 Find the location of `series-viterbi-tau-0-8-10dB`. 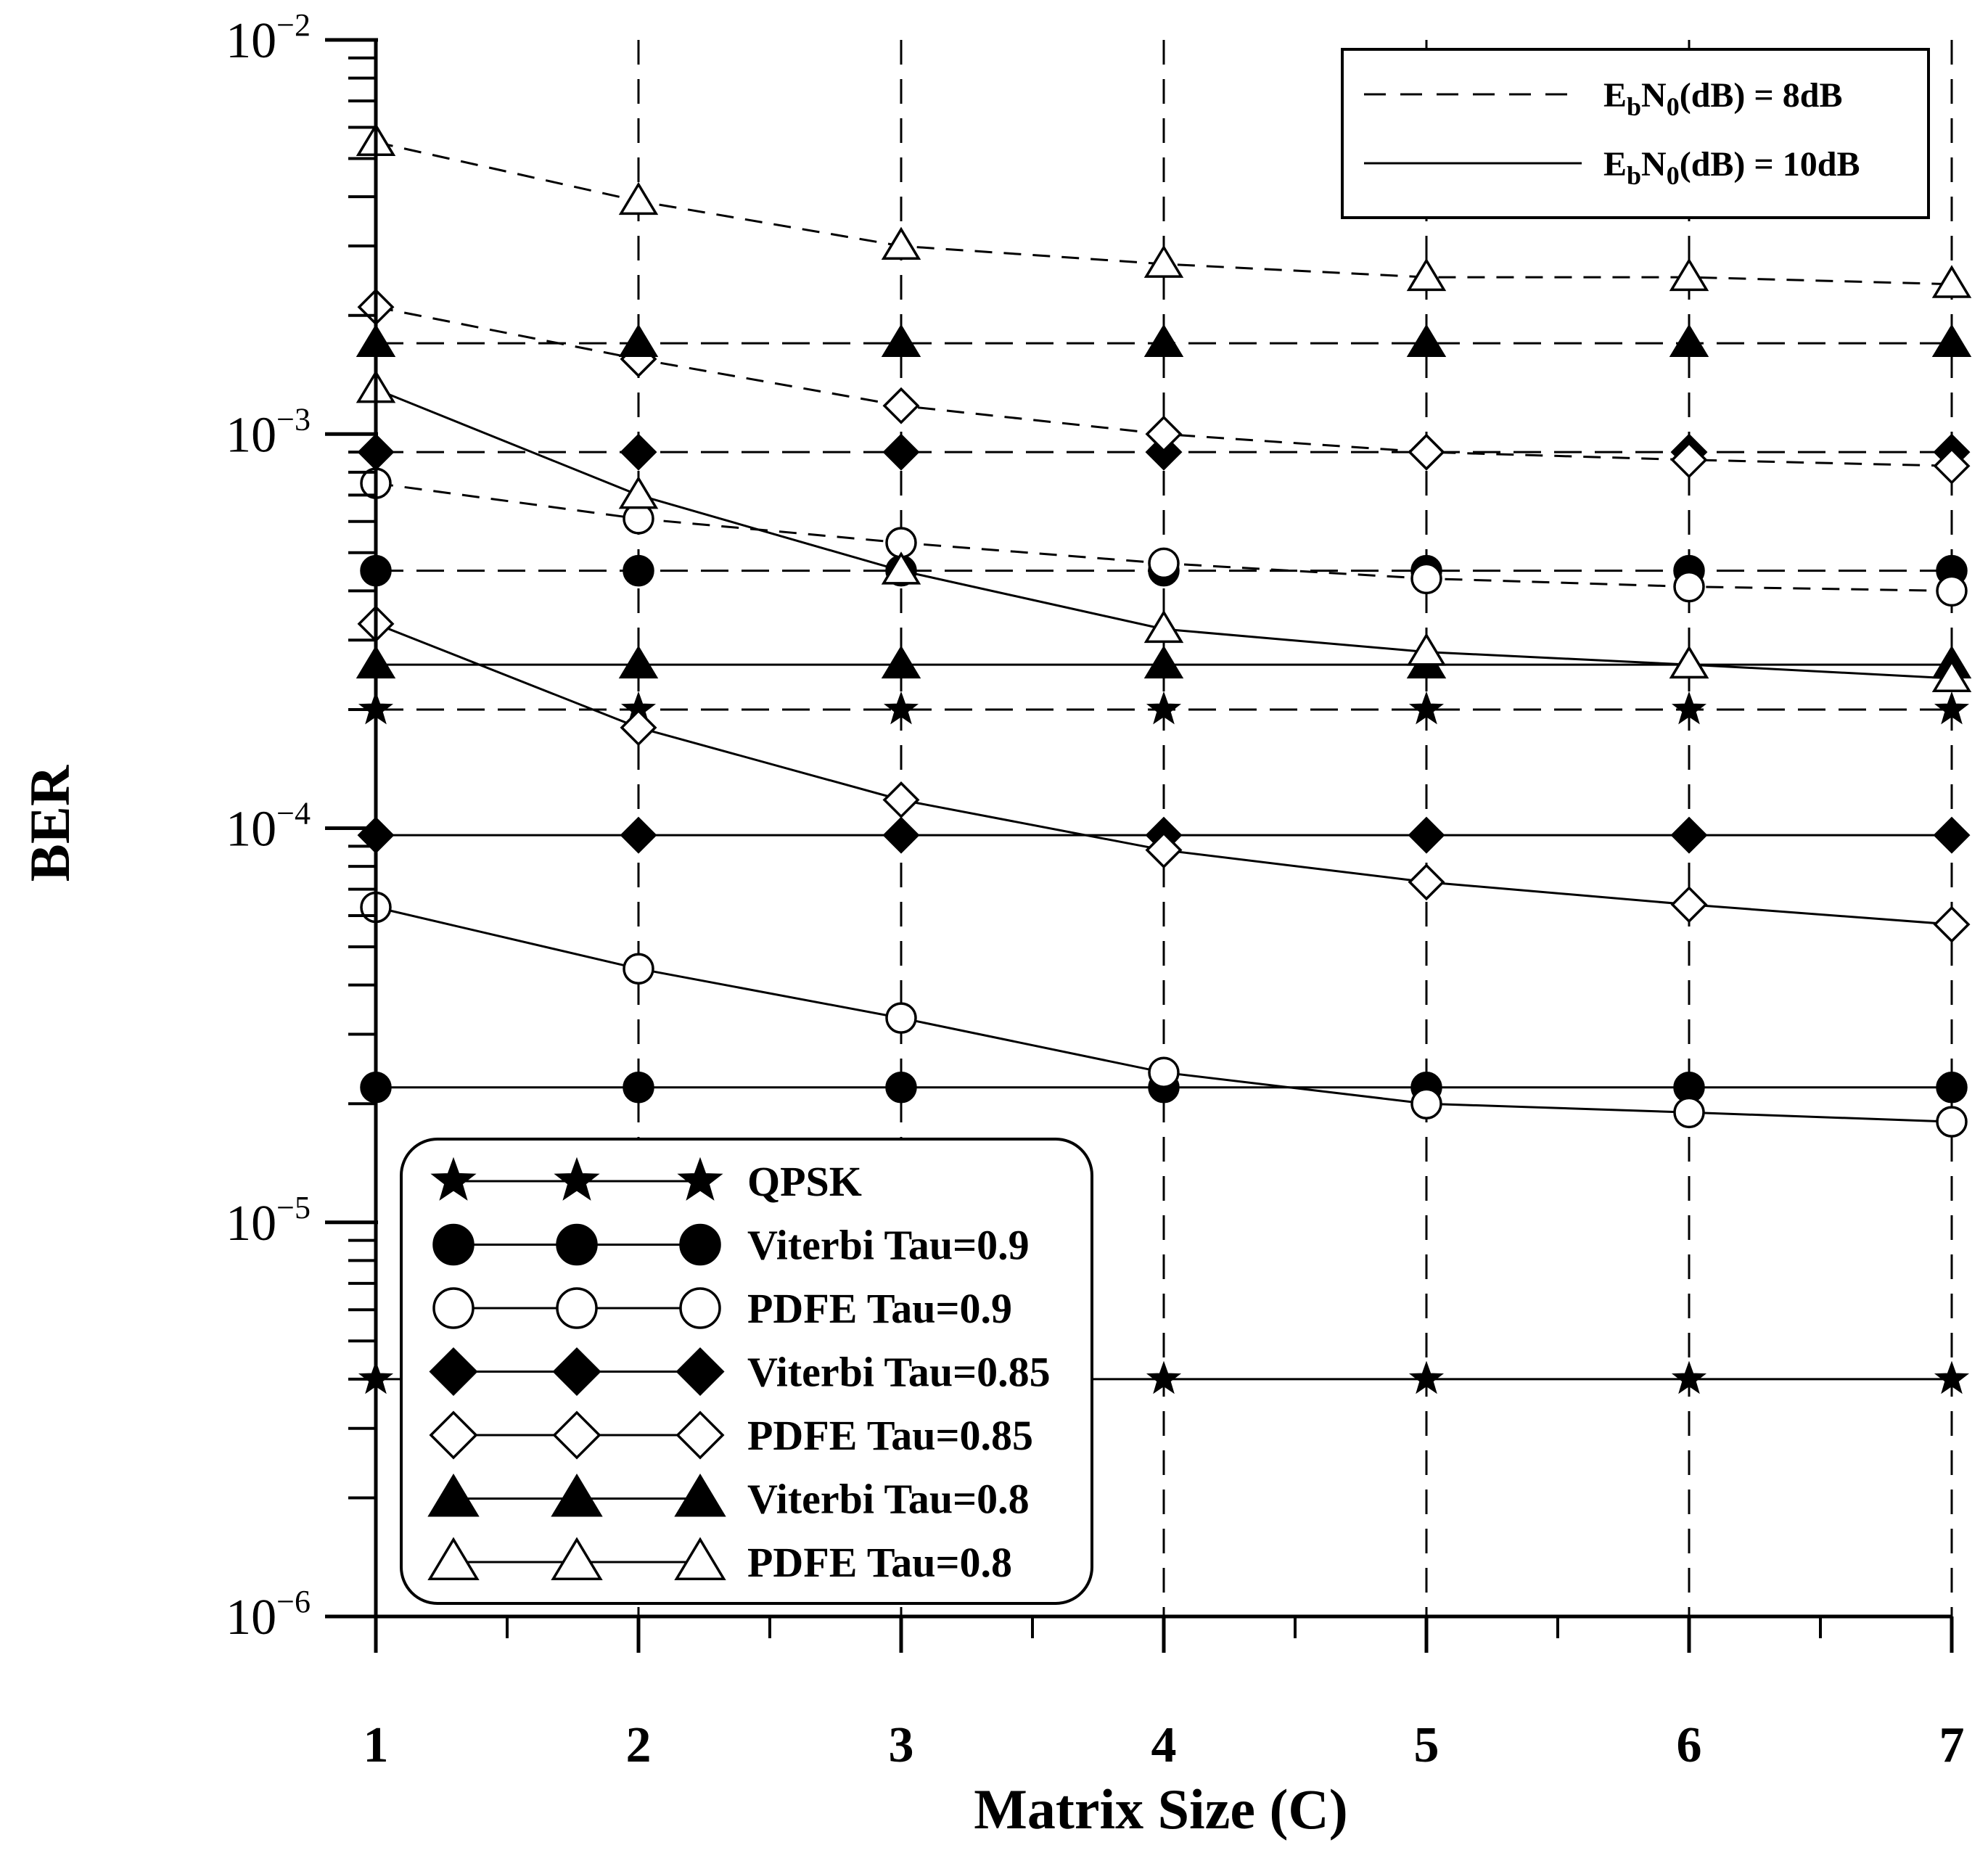

series-viterbi-tau-0-8-10dB is located at coordinates (1164, 662).